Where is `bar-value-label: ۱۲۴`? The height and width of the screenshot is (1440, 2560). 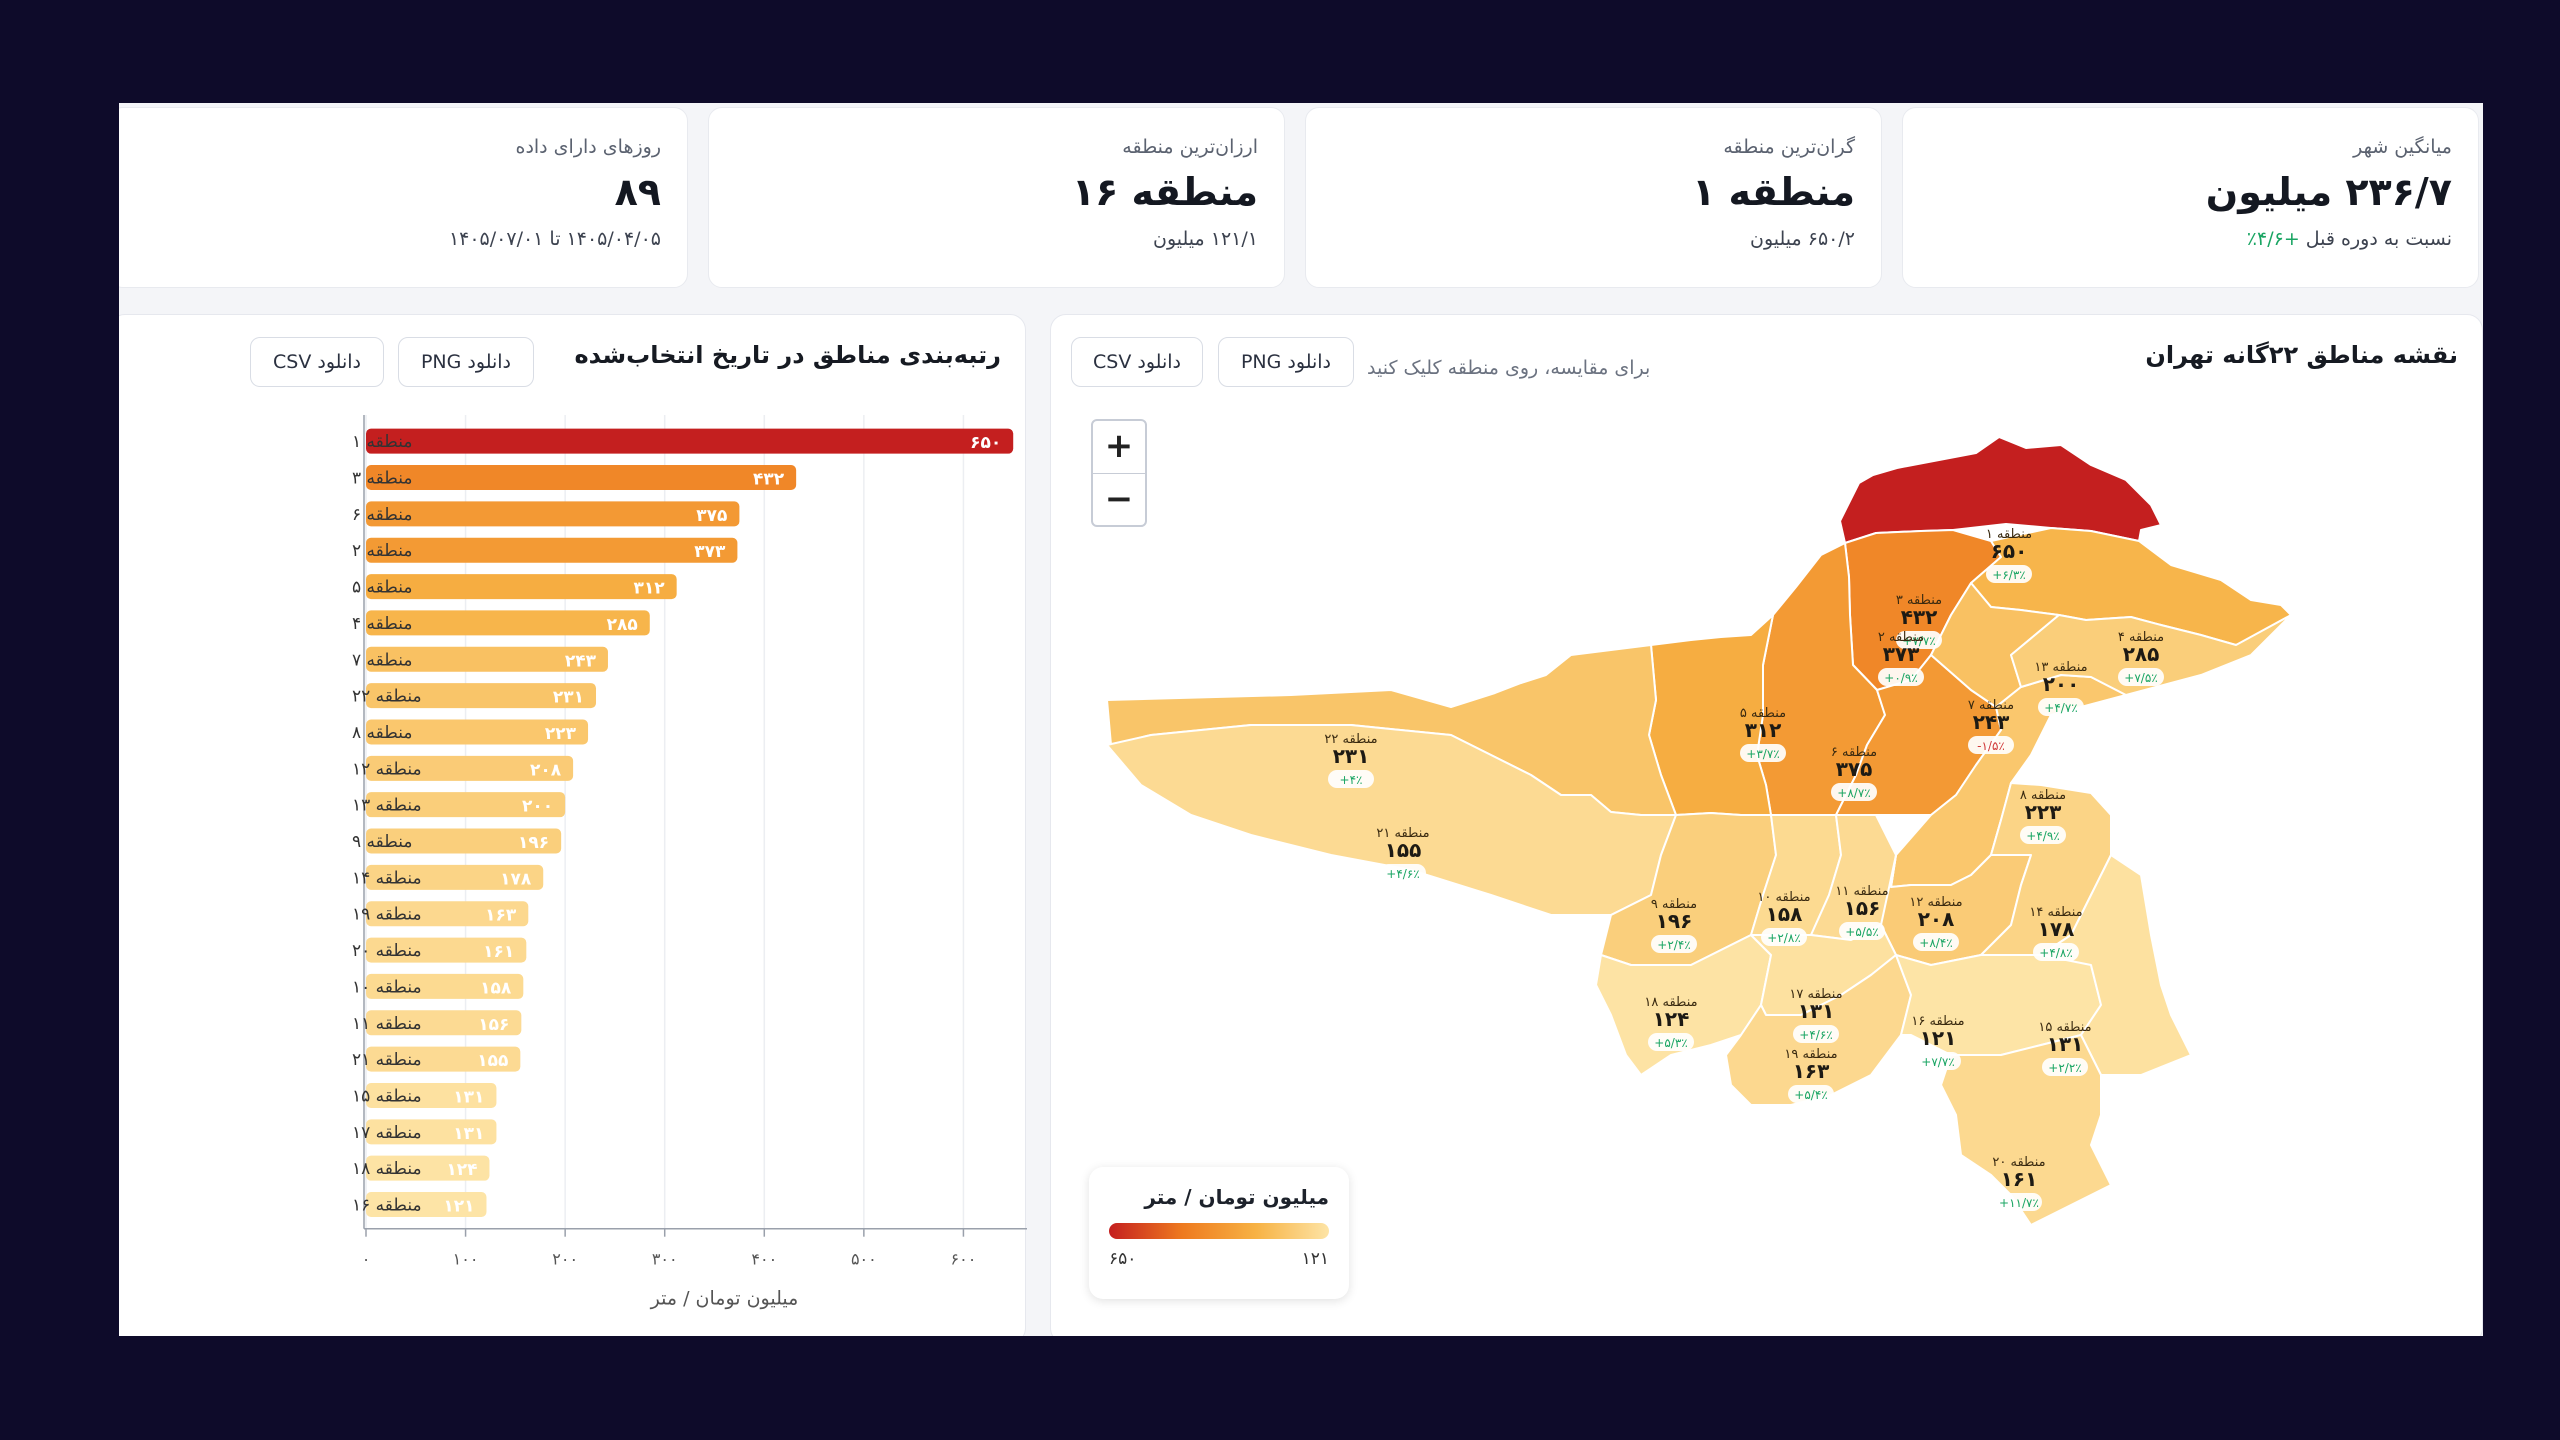 bar-value-label: ۱۲۴ is located at coordinates (461, 1170).